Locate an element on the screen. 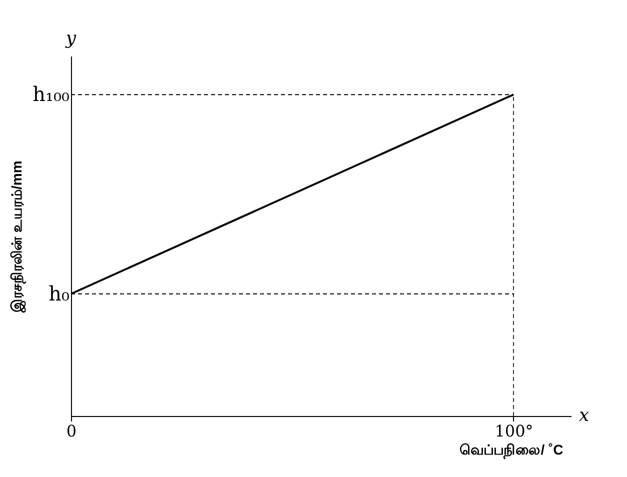 The image size is (627, 477). ref-line-label: h₀ is located at coordinates (59, 293).